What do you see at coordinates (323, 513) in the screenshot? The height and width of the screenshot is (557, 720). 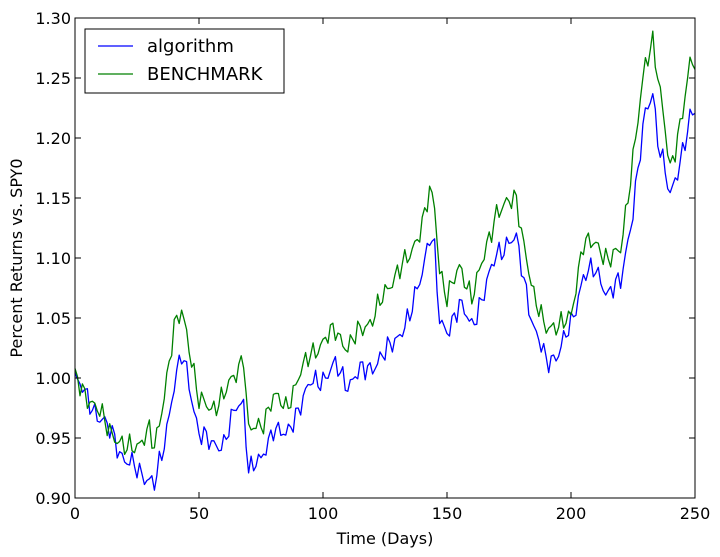 I see `x-tick-label: 100` at bounding box center [323, 513].